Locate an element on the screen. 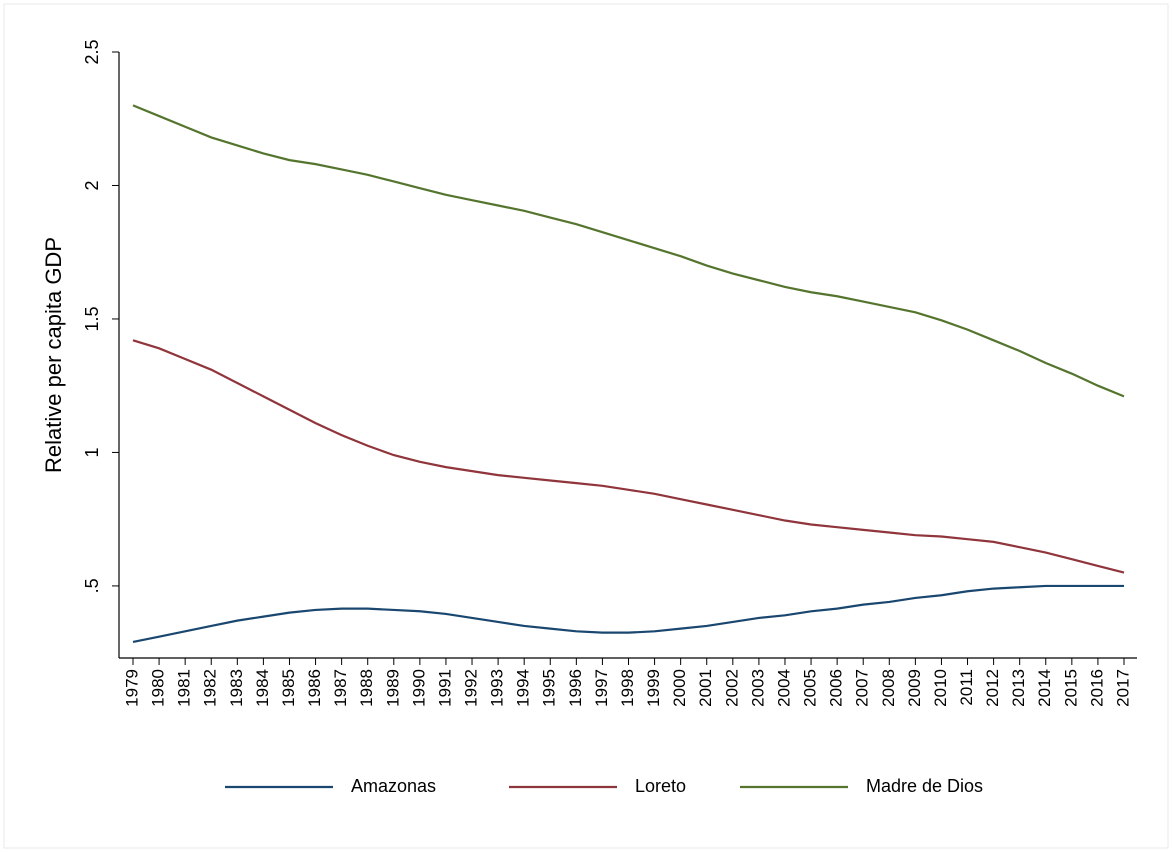 This screenshot has width=1172, height=852. x-tick-label: 2015 is located at coordinates (1070, 688).